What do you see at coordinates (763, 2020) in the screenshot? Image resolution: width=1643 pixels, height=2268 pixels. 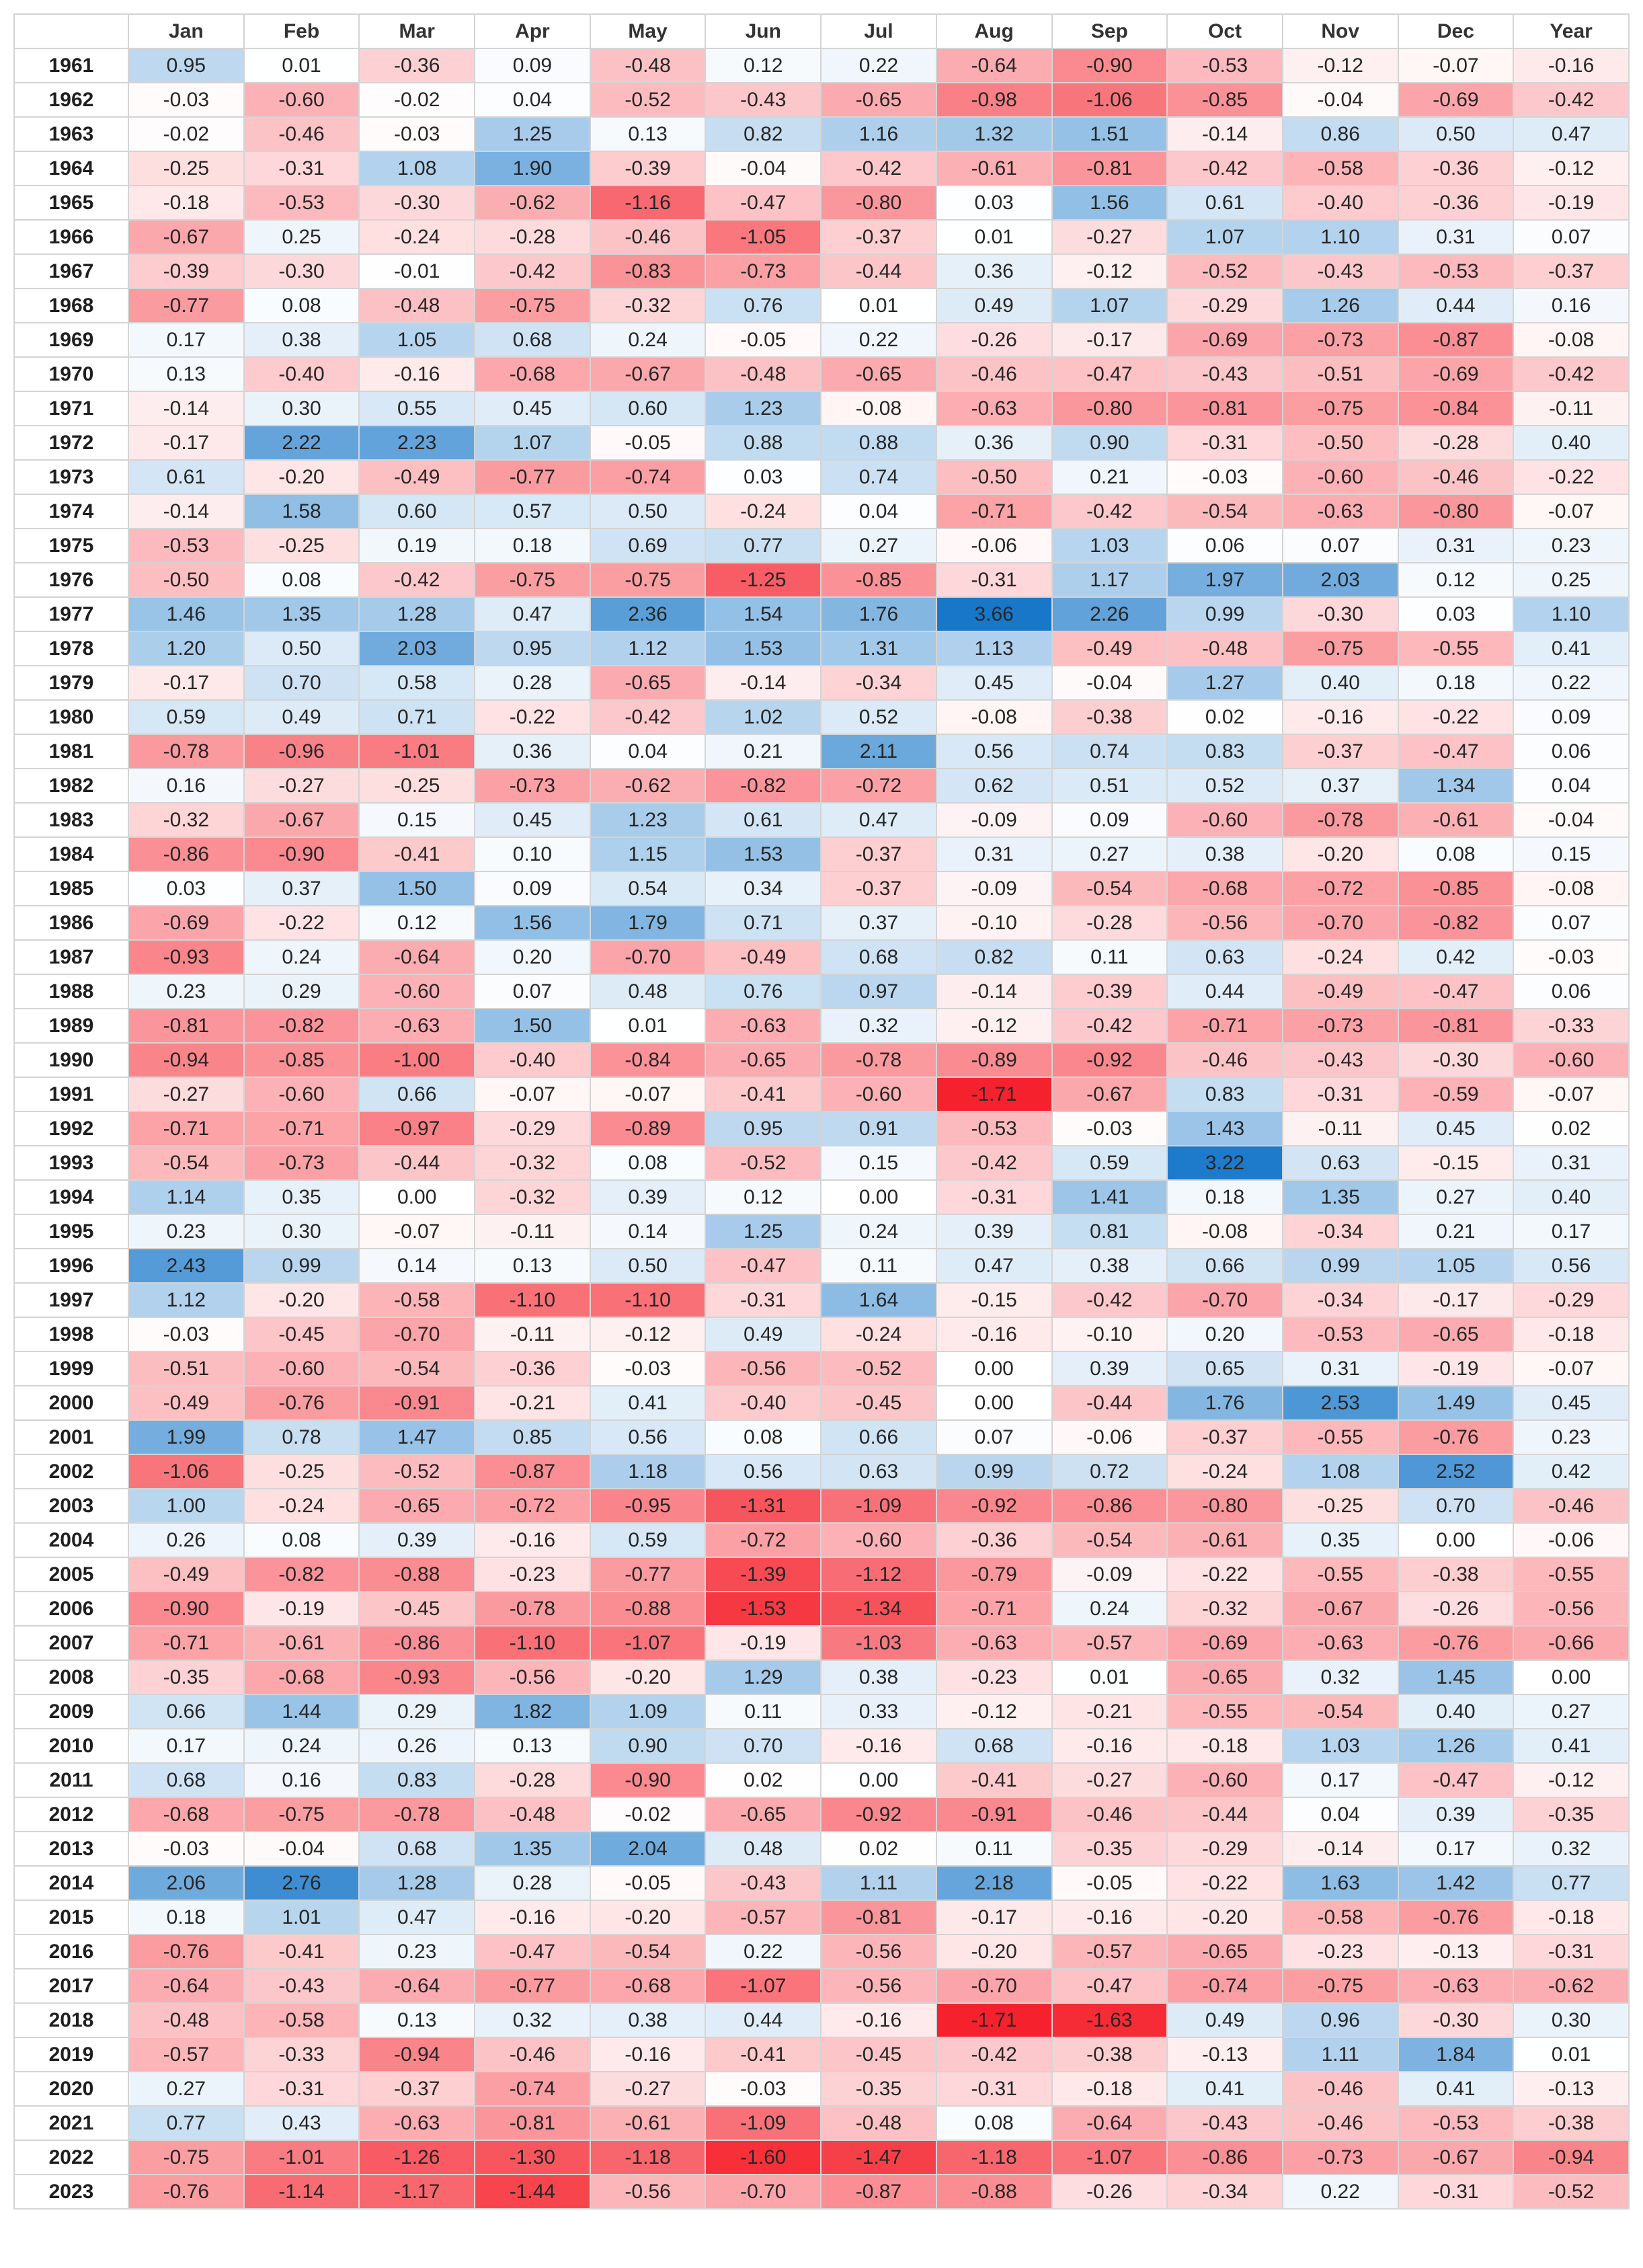 I see `heatmap-cell: 0.44` at bounding box center [763, 2020].